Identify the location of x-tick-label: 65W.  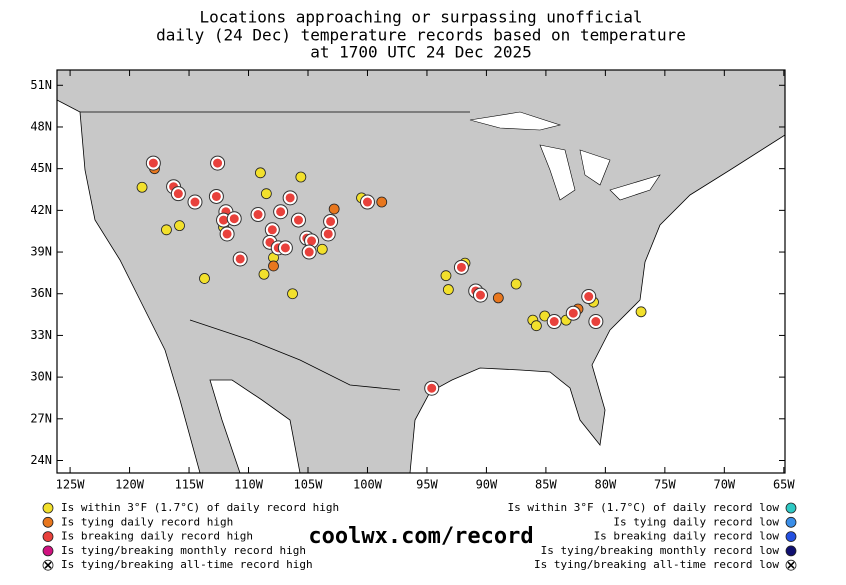
(784, 485).